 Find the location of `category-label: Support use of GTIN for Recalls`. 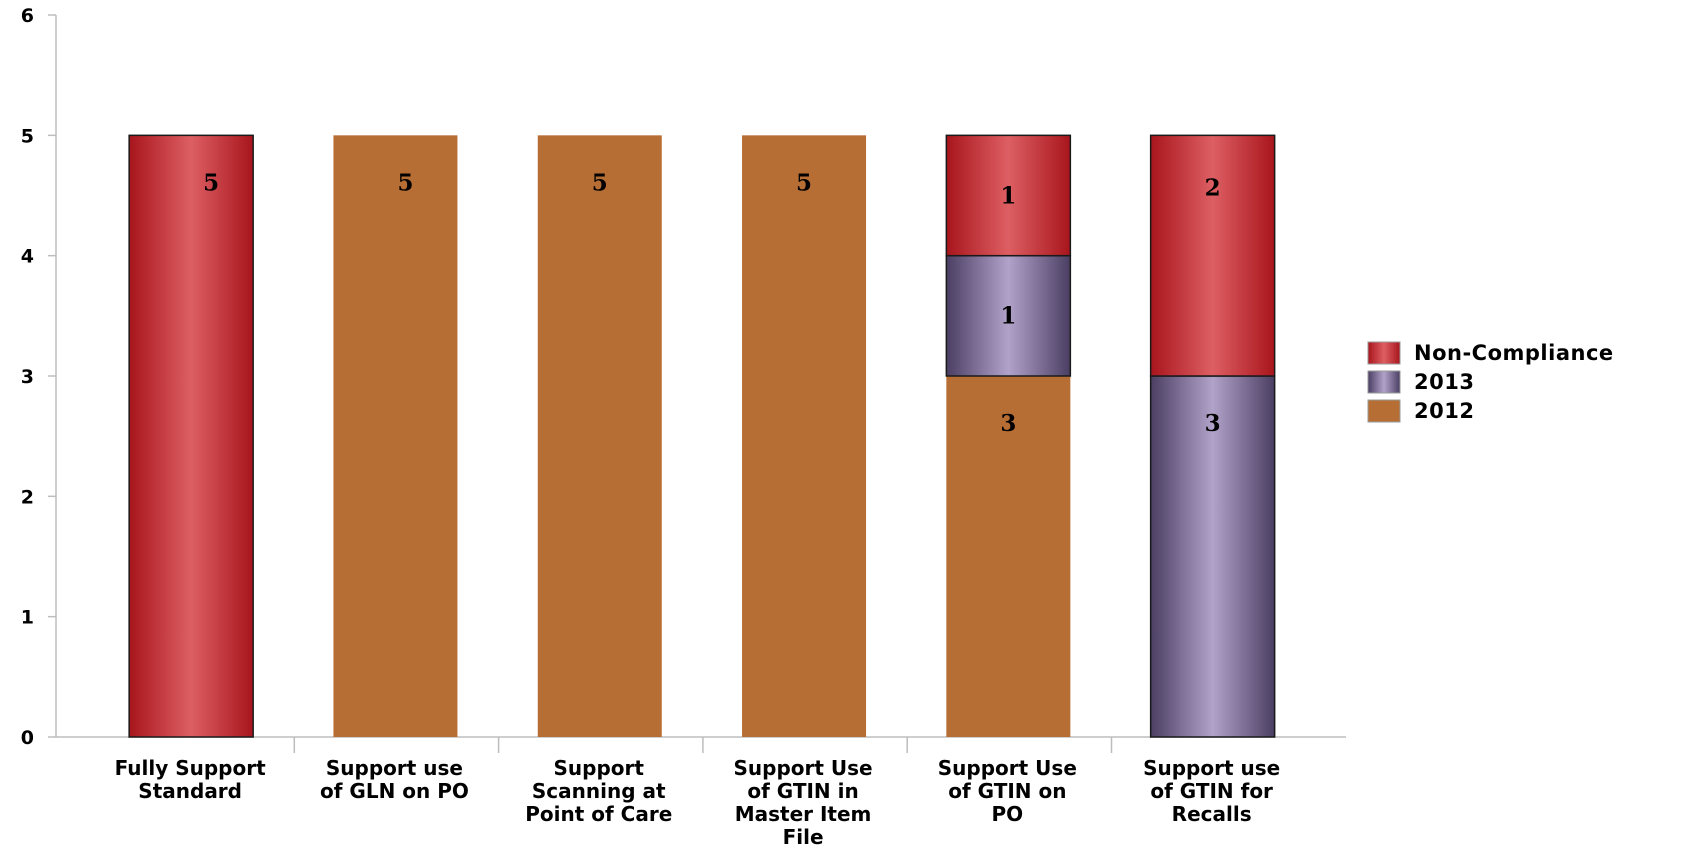

category-label: Support use of GTIN for Recalls is located at coordinates (1211, 791).